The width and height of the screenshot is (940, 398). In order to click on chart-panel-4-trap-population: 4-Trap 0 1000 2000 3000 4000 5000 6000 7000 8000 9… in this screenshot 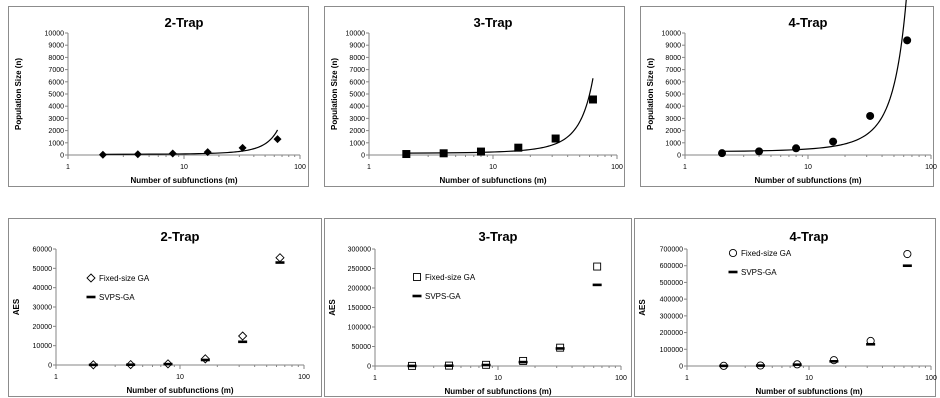, I will do `click(788, 93)`.